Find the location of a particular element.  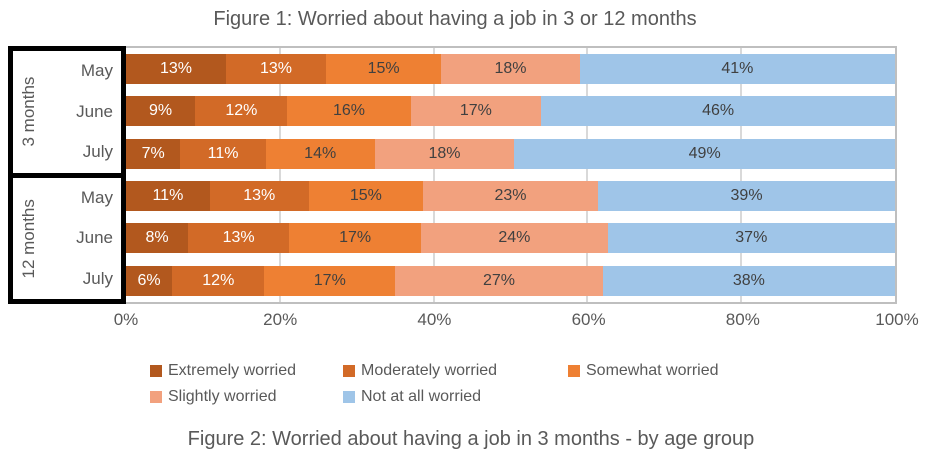

bar-row-3-months-june: 9% 12% 16% 17% 46% is located at coordinates (510, 111).